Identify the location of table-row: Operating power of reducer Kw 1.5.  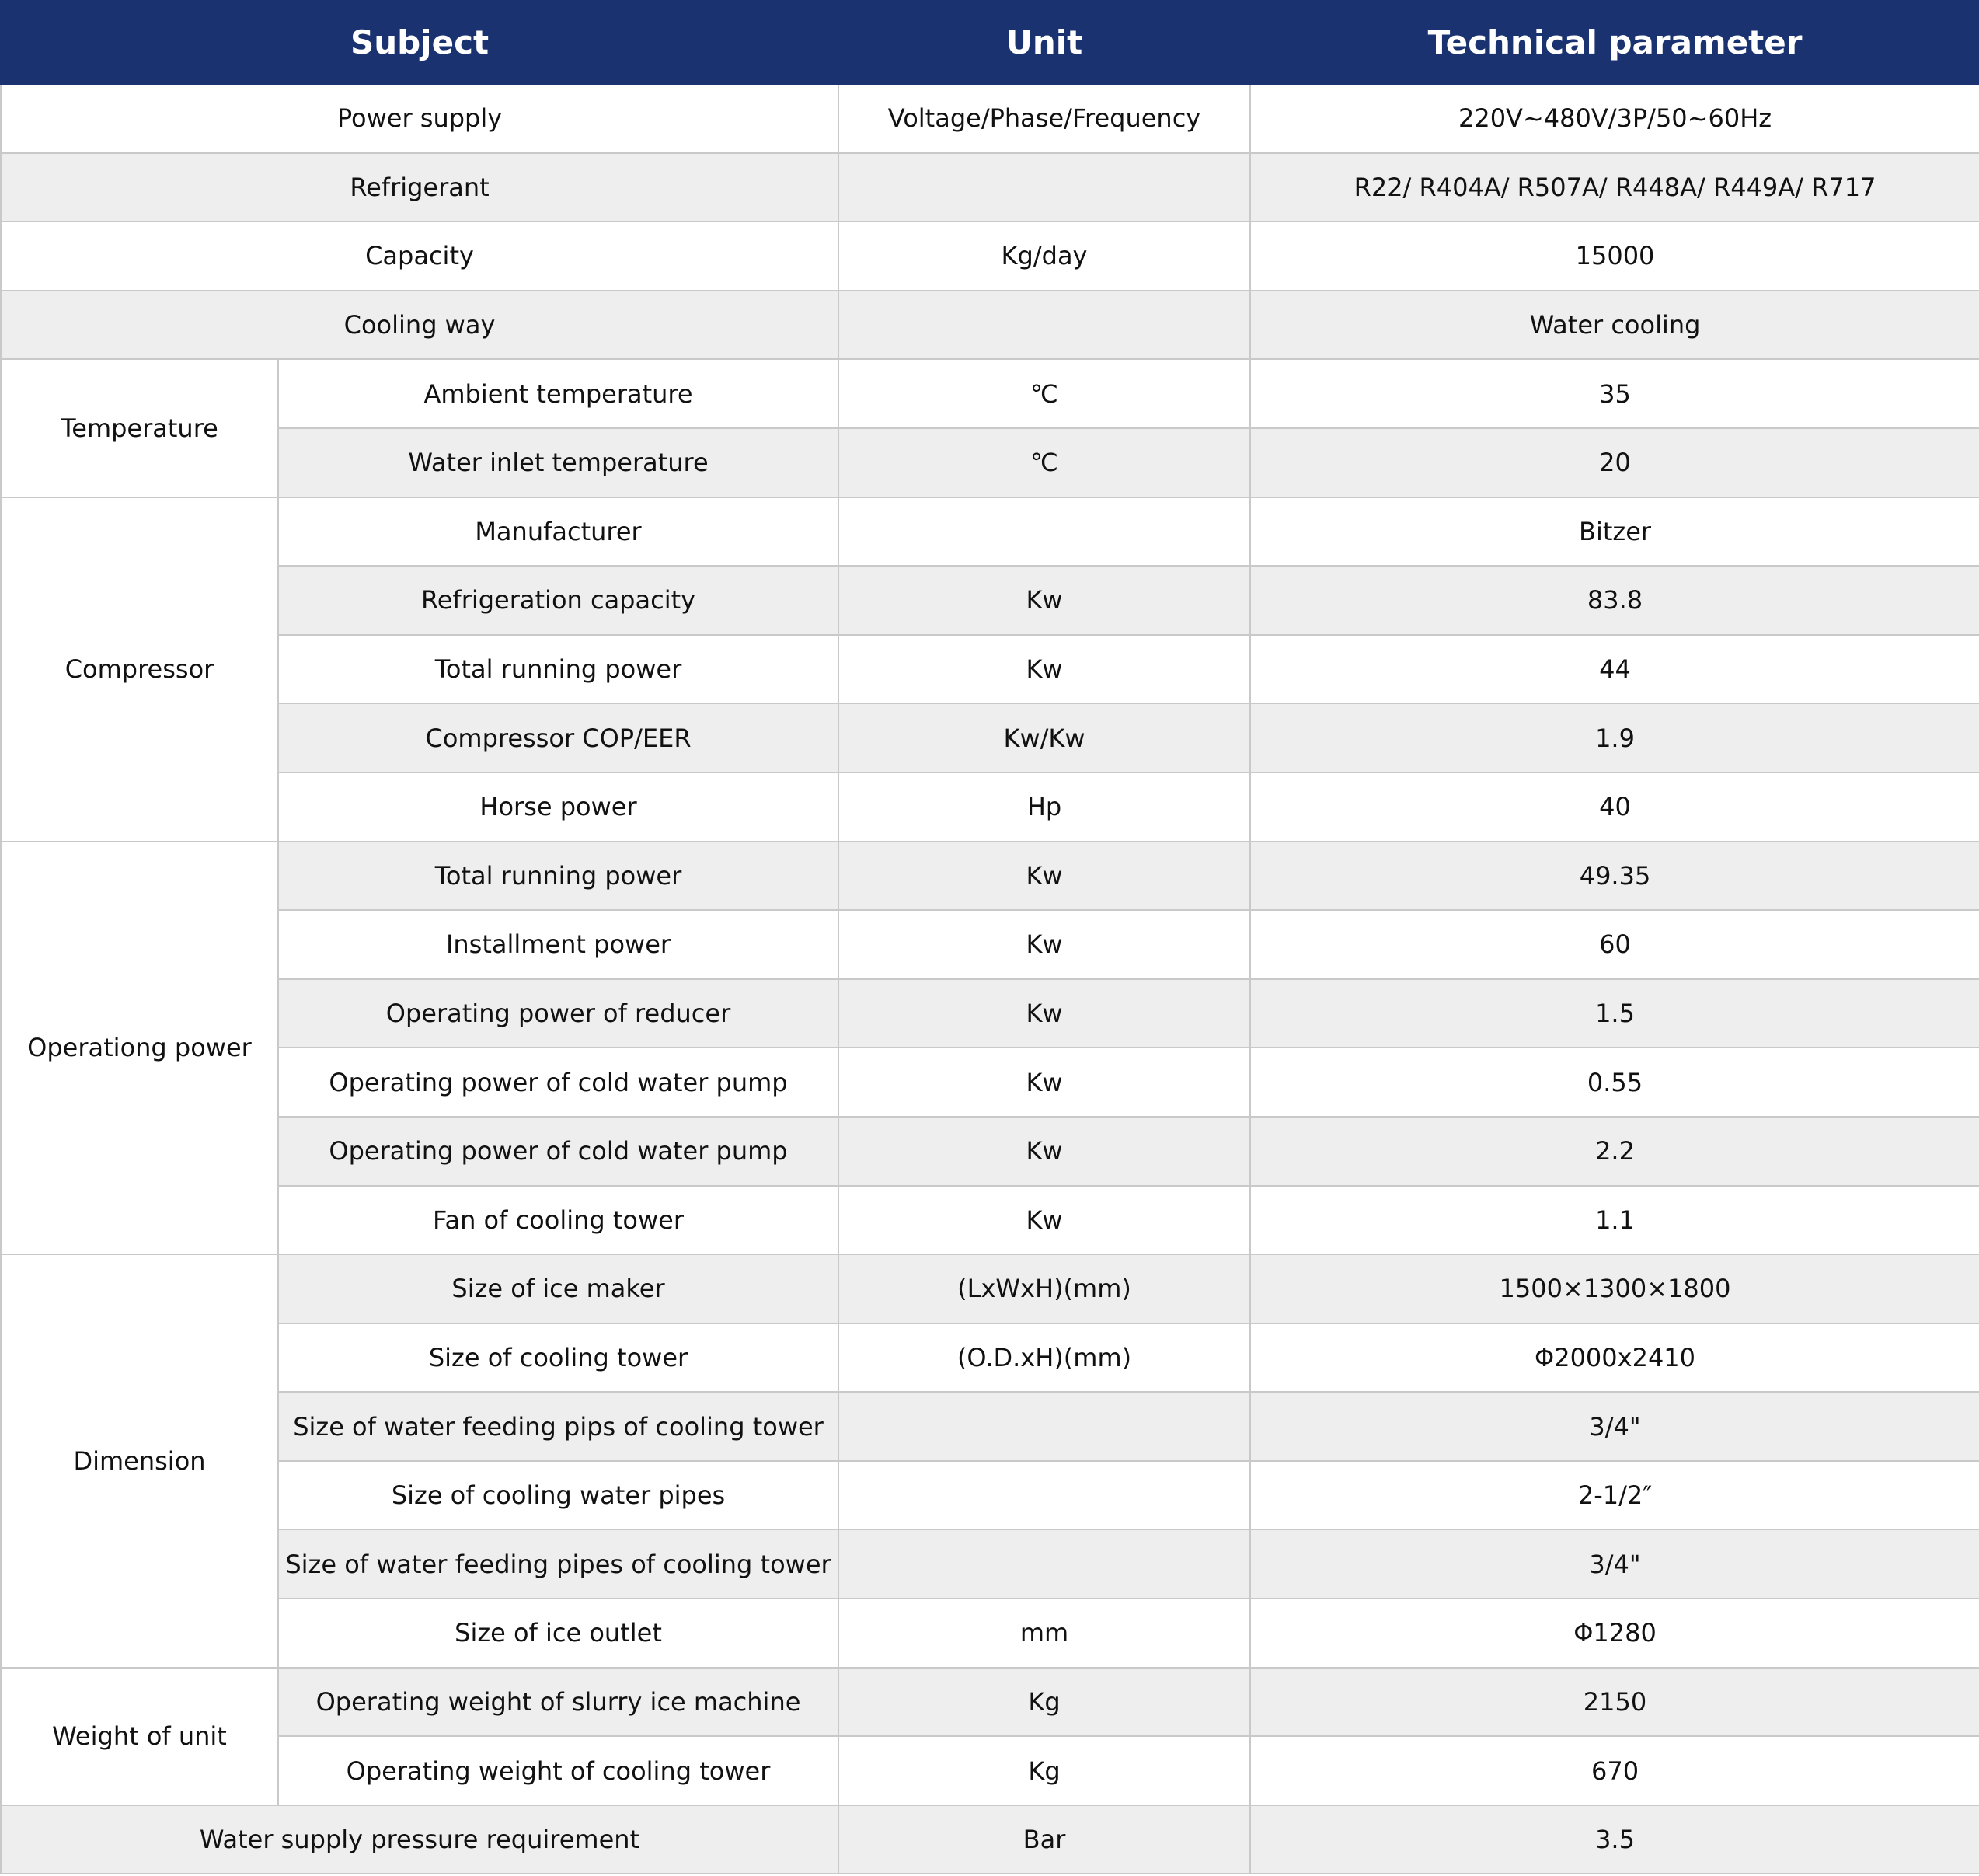
(990, 1014).